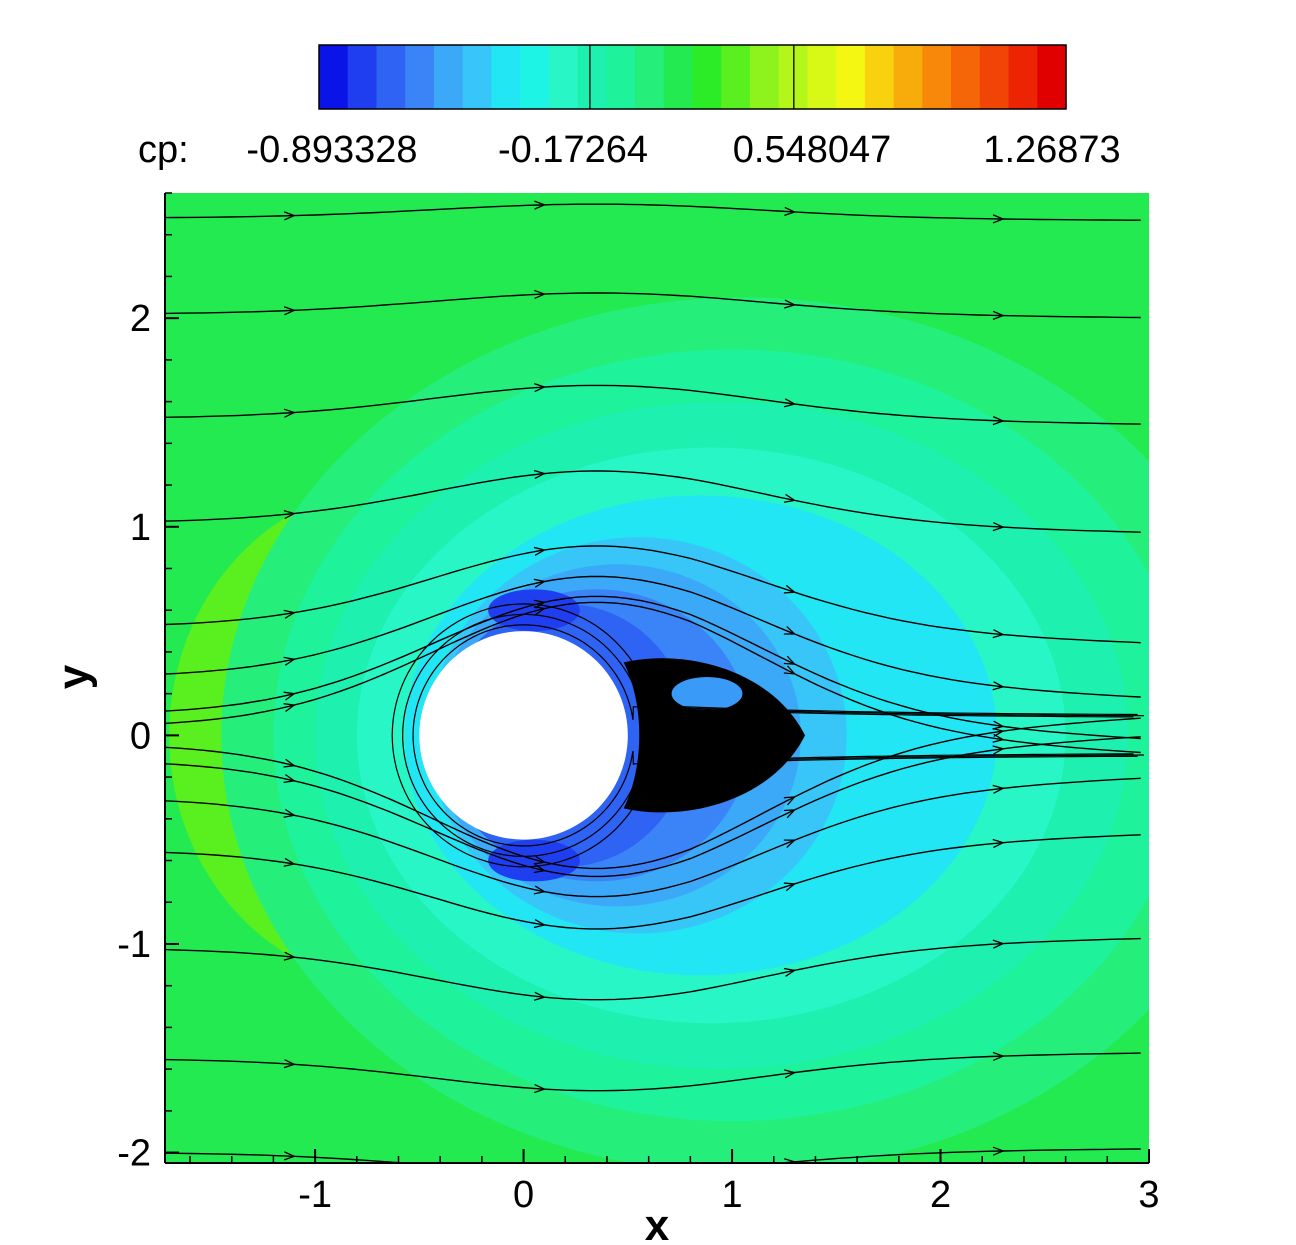 The height and width of the screenshot is (1245, 1296). Describe the element at coordinates (163, 150) in the screenshot. I see `colorbar-label: cp:` at that location.